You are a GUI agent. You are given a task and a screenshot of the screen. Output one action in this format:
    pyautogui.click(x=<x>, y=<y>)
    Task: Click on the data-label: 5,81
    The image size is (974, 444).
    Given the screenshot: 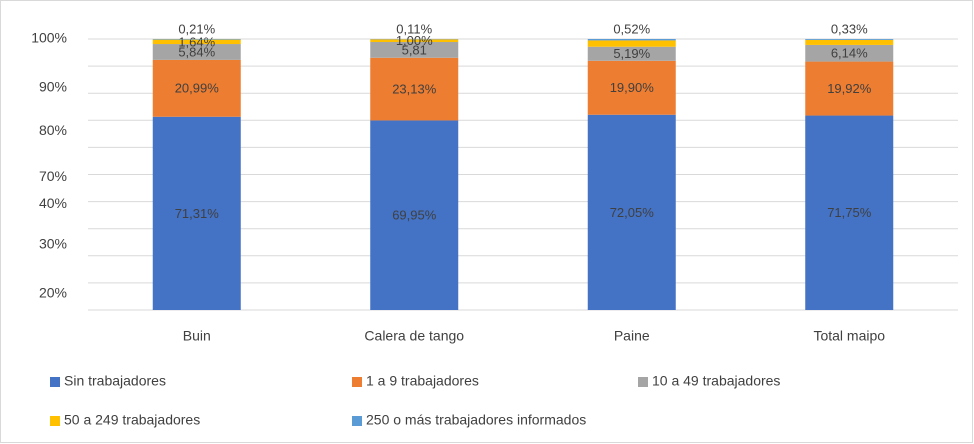 What is the action you would take?
    pyautogui.click(x=414, y=49)
    